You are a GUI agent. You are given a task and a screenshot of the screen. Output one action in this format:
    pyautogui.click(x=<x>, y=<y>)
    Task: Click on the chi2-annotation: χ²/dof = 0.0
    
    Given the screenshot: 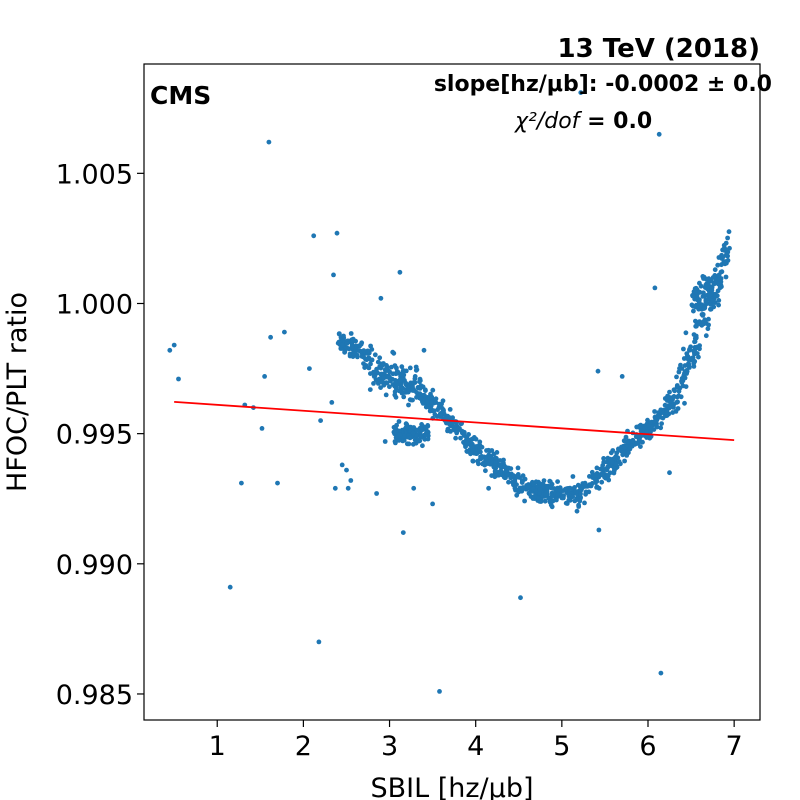 What is the action you would take?
    pyautogui.click(x=583, y=121)
    